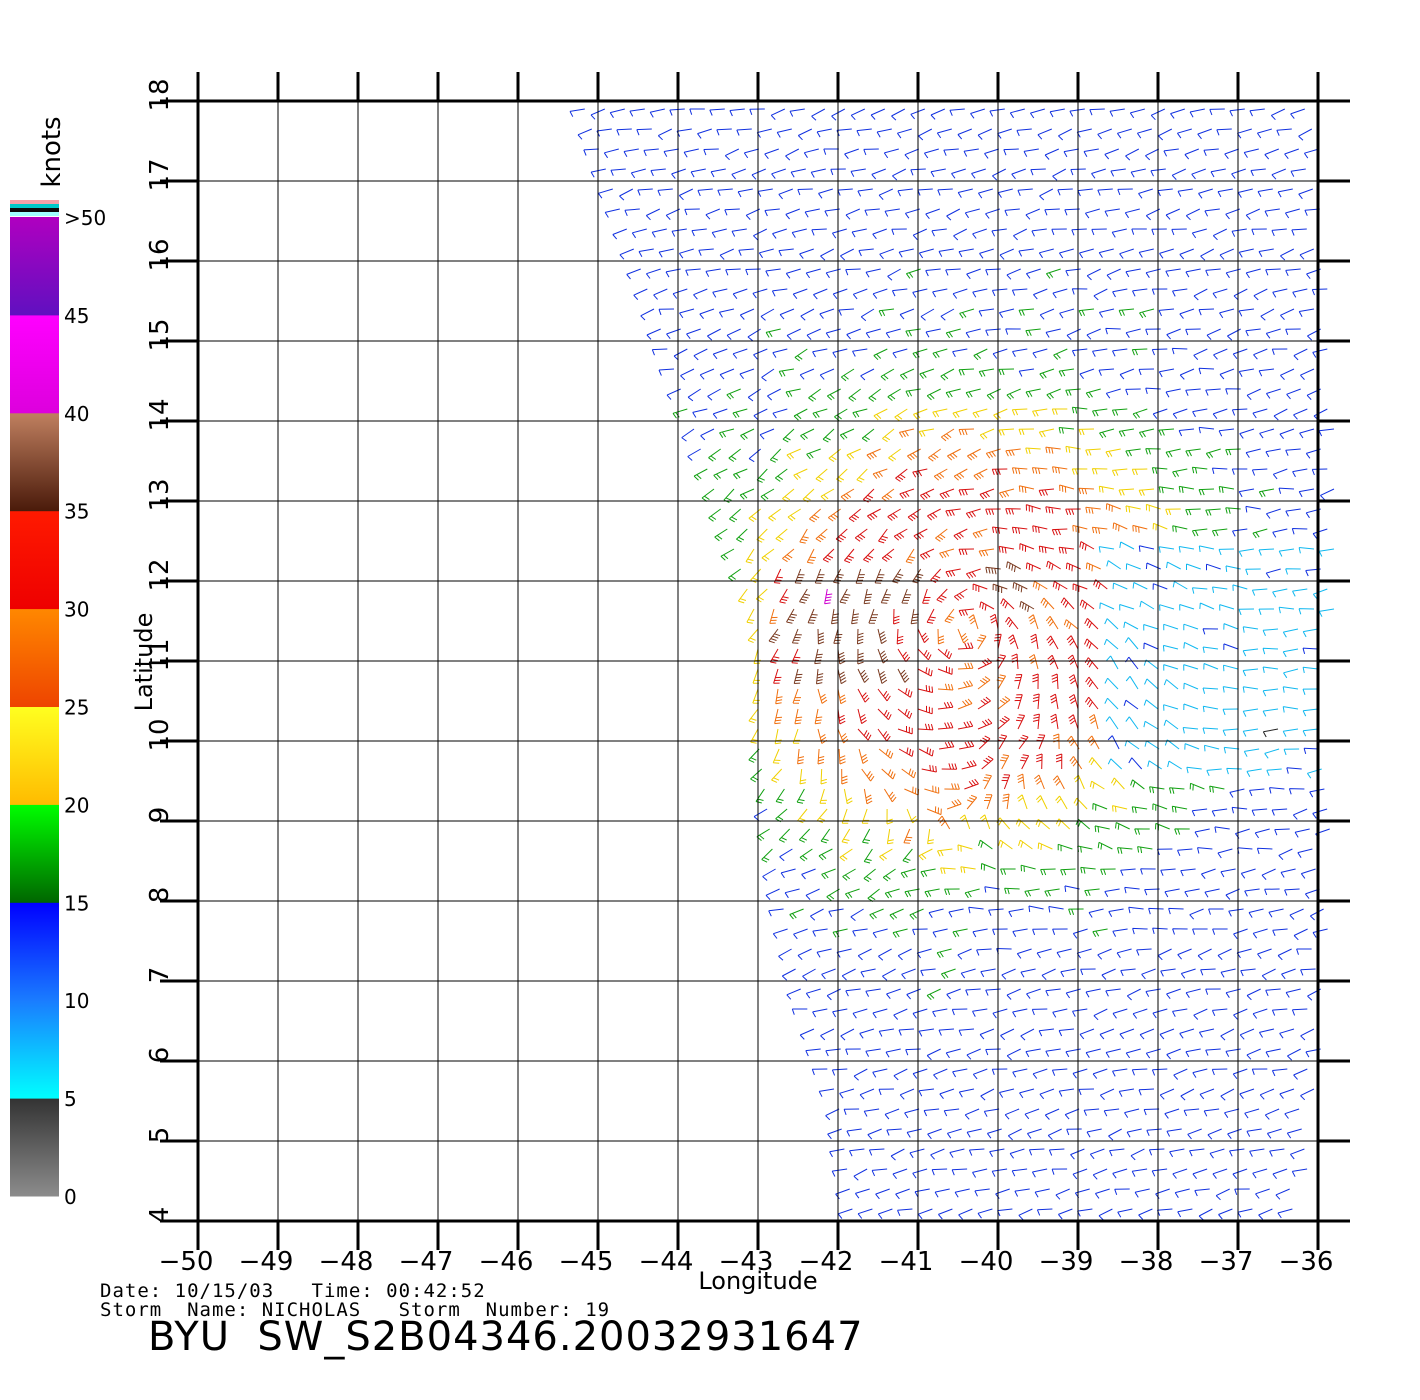 The width and height of the screenshot is (1420, 1400). Describe the element at coordinates (311, 1310) in the screenshot. I see `storm-name-value: NICHOLAS` at that location.